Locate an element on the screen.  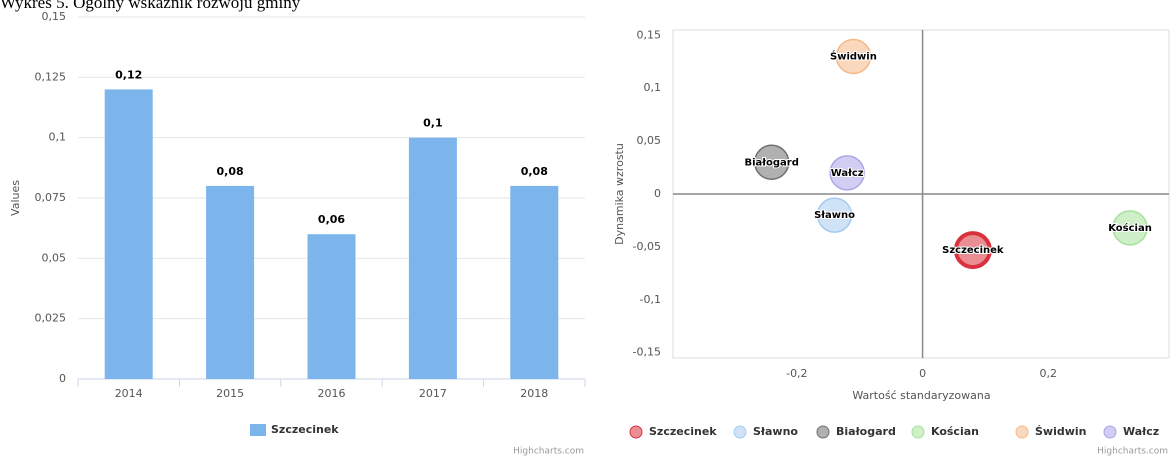
x-tick-label: 0,2 is located at coordinates (1049, 373).